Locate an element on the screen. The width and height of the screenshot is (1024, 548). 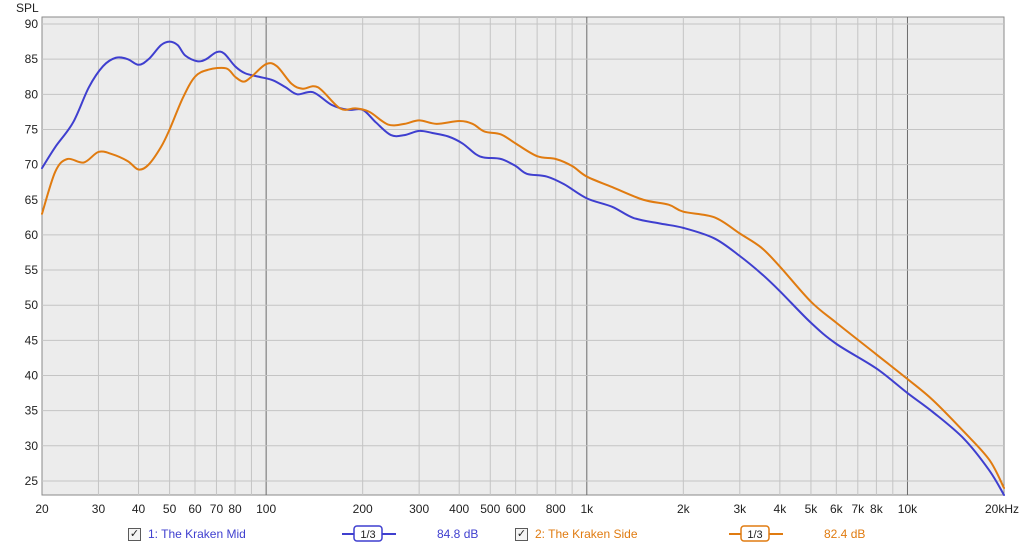
x-tick-label: 300 is located at coordinates (419, 509).